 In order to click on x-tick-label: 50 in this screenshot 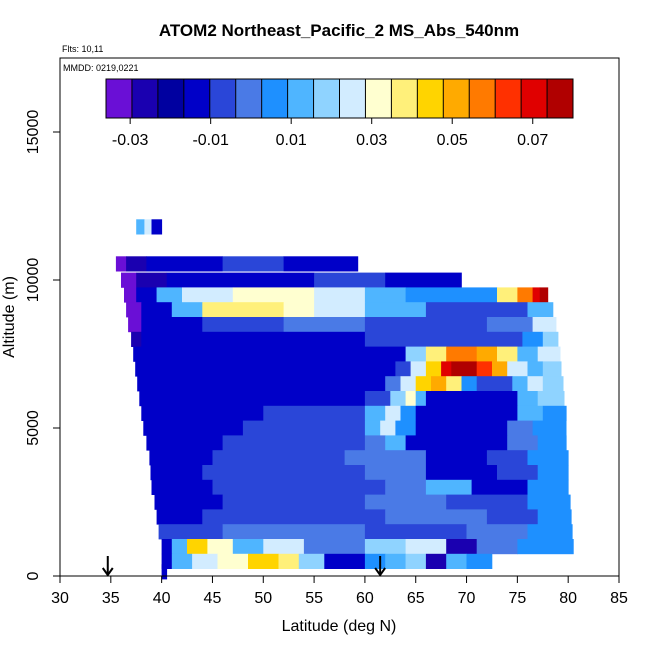, I will do `click(263, 598)`.